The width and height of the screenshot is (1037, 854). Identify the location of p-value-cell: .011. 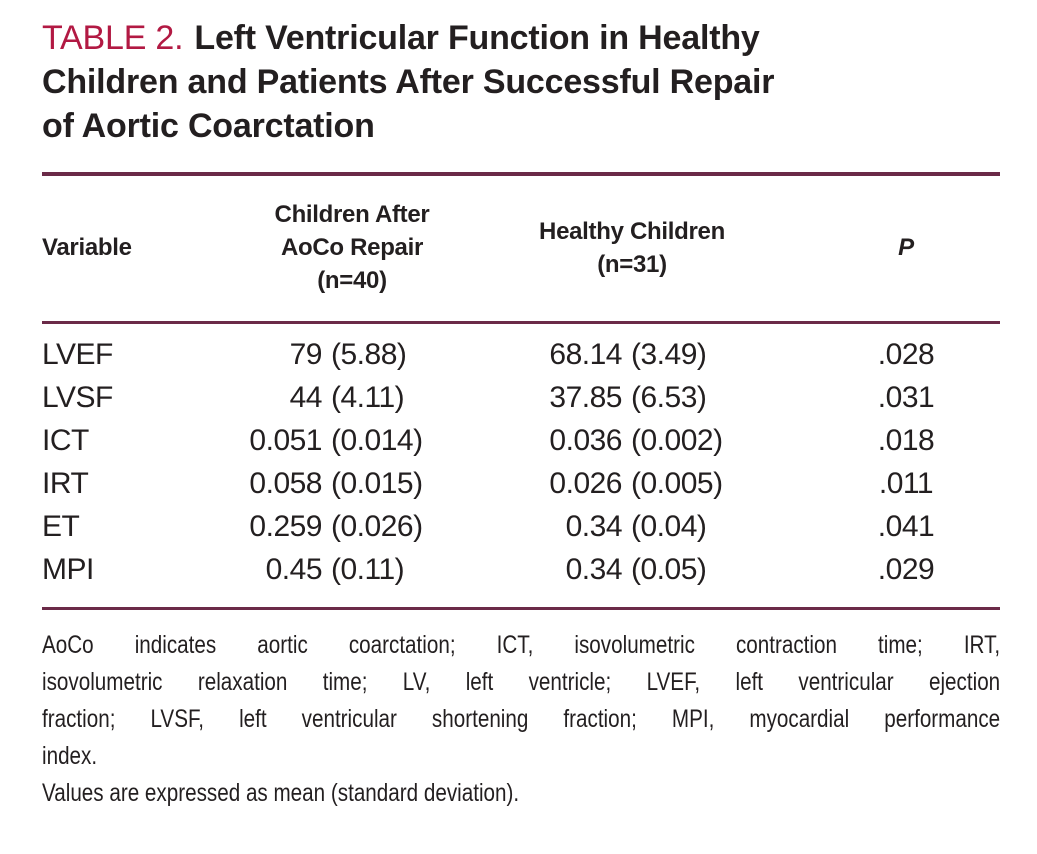
(906, 483).